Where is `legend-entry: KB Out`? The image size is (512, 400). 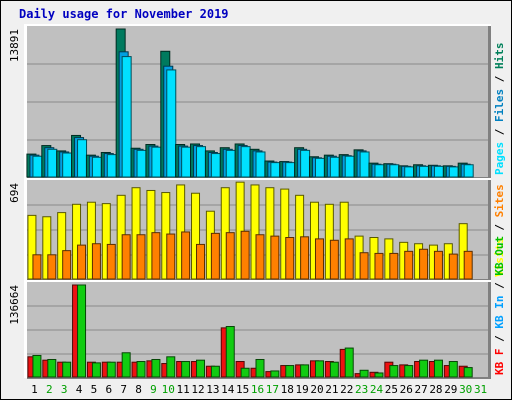 legend-entry: KB Out is located at coordinates (499, 256).